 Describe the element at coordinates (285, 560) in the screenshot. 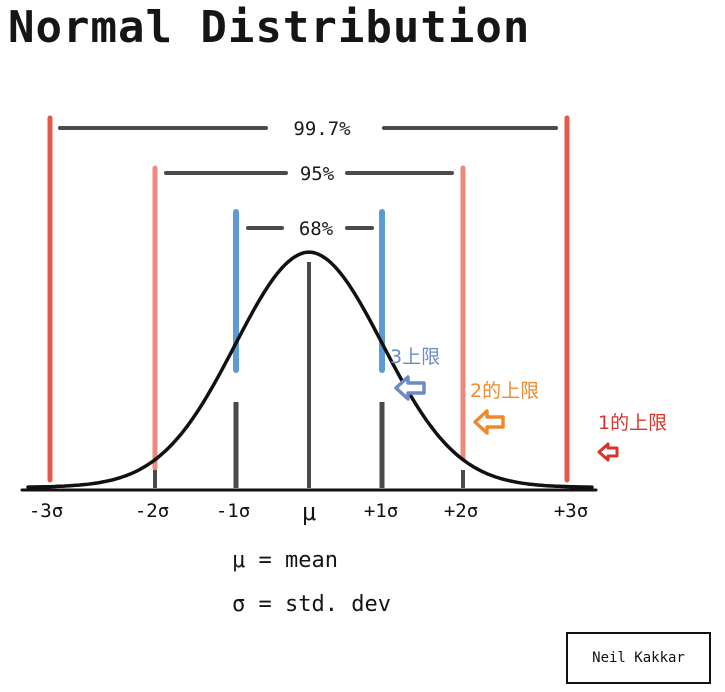

I see `legend-mean: μ = mean` at that location.